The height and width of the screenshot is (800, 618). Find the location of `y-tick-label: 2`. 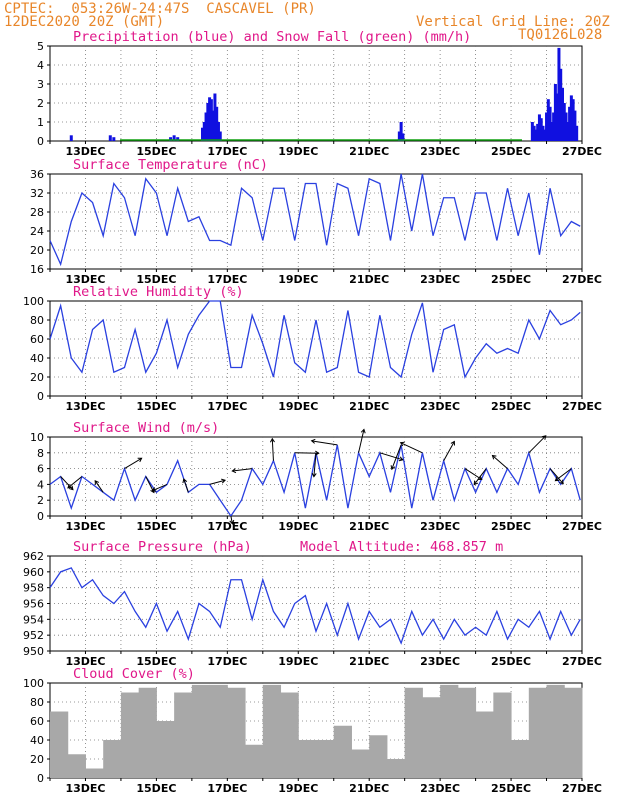

y-tick-label: 2 is located at coordinates (40, 103).